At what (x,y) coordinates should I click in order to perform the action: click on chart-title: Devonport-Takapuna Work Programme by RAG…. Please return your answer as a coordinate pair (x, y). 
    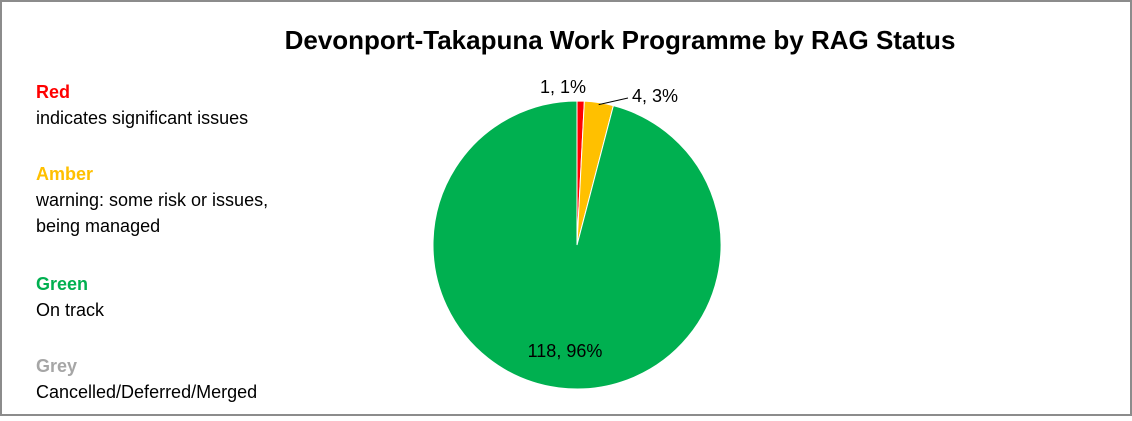
    Looking at the image, I should click on (620, 40).